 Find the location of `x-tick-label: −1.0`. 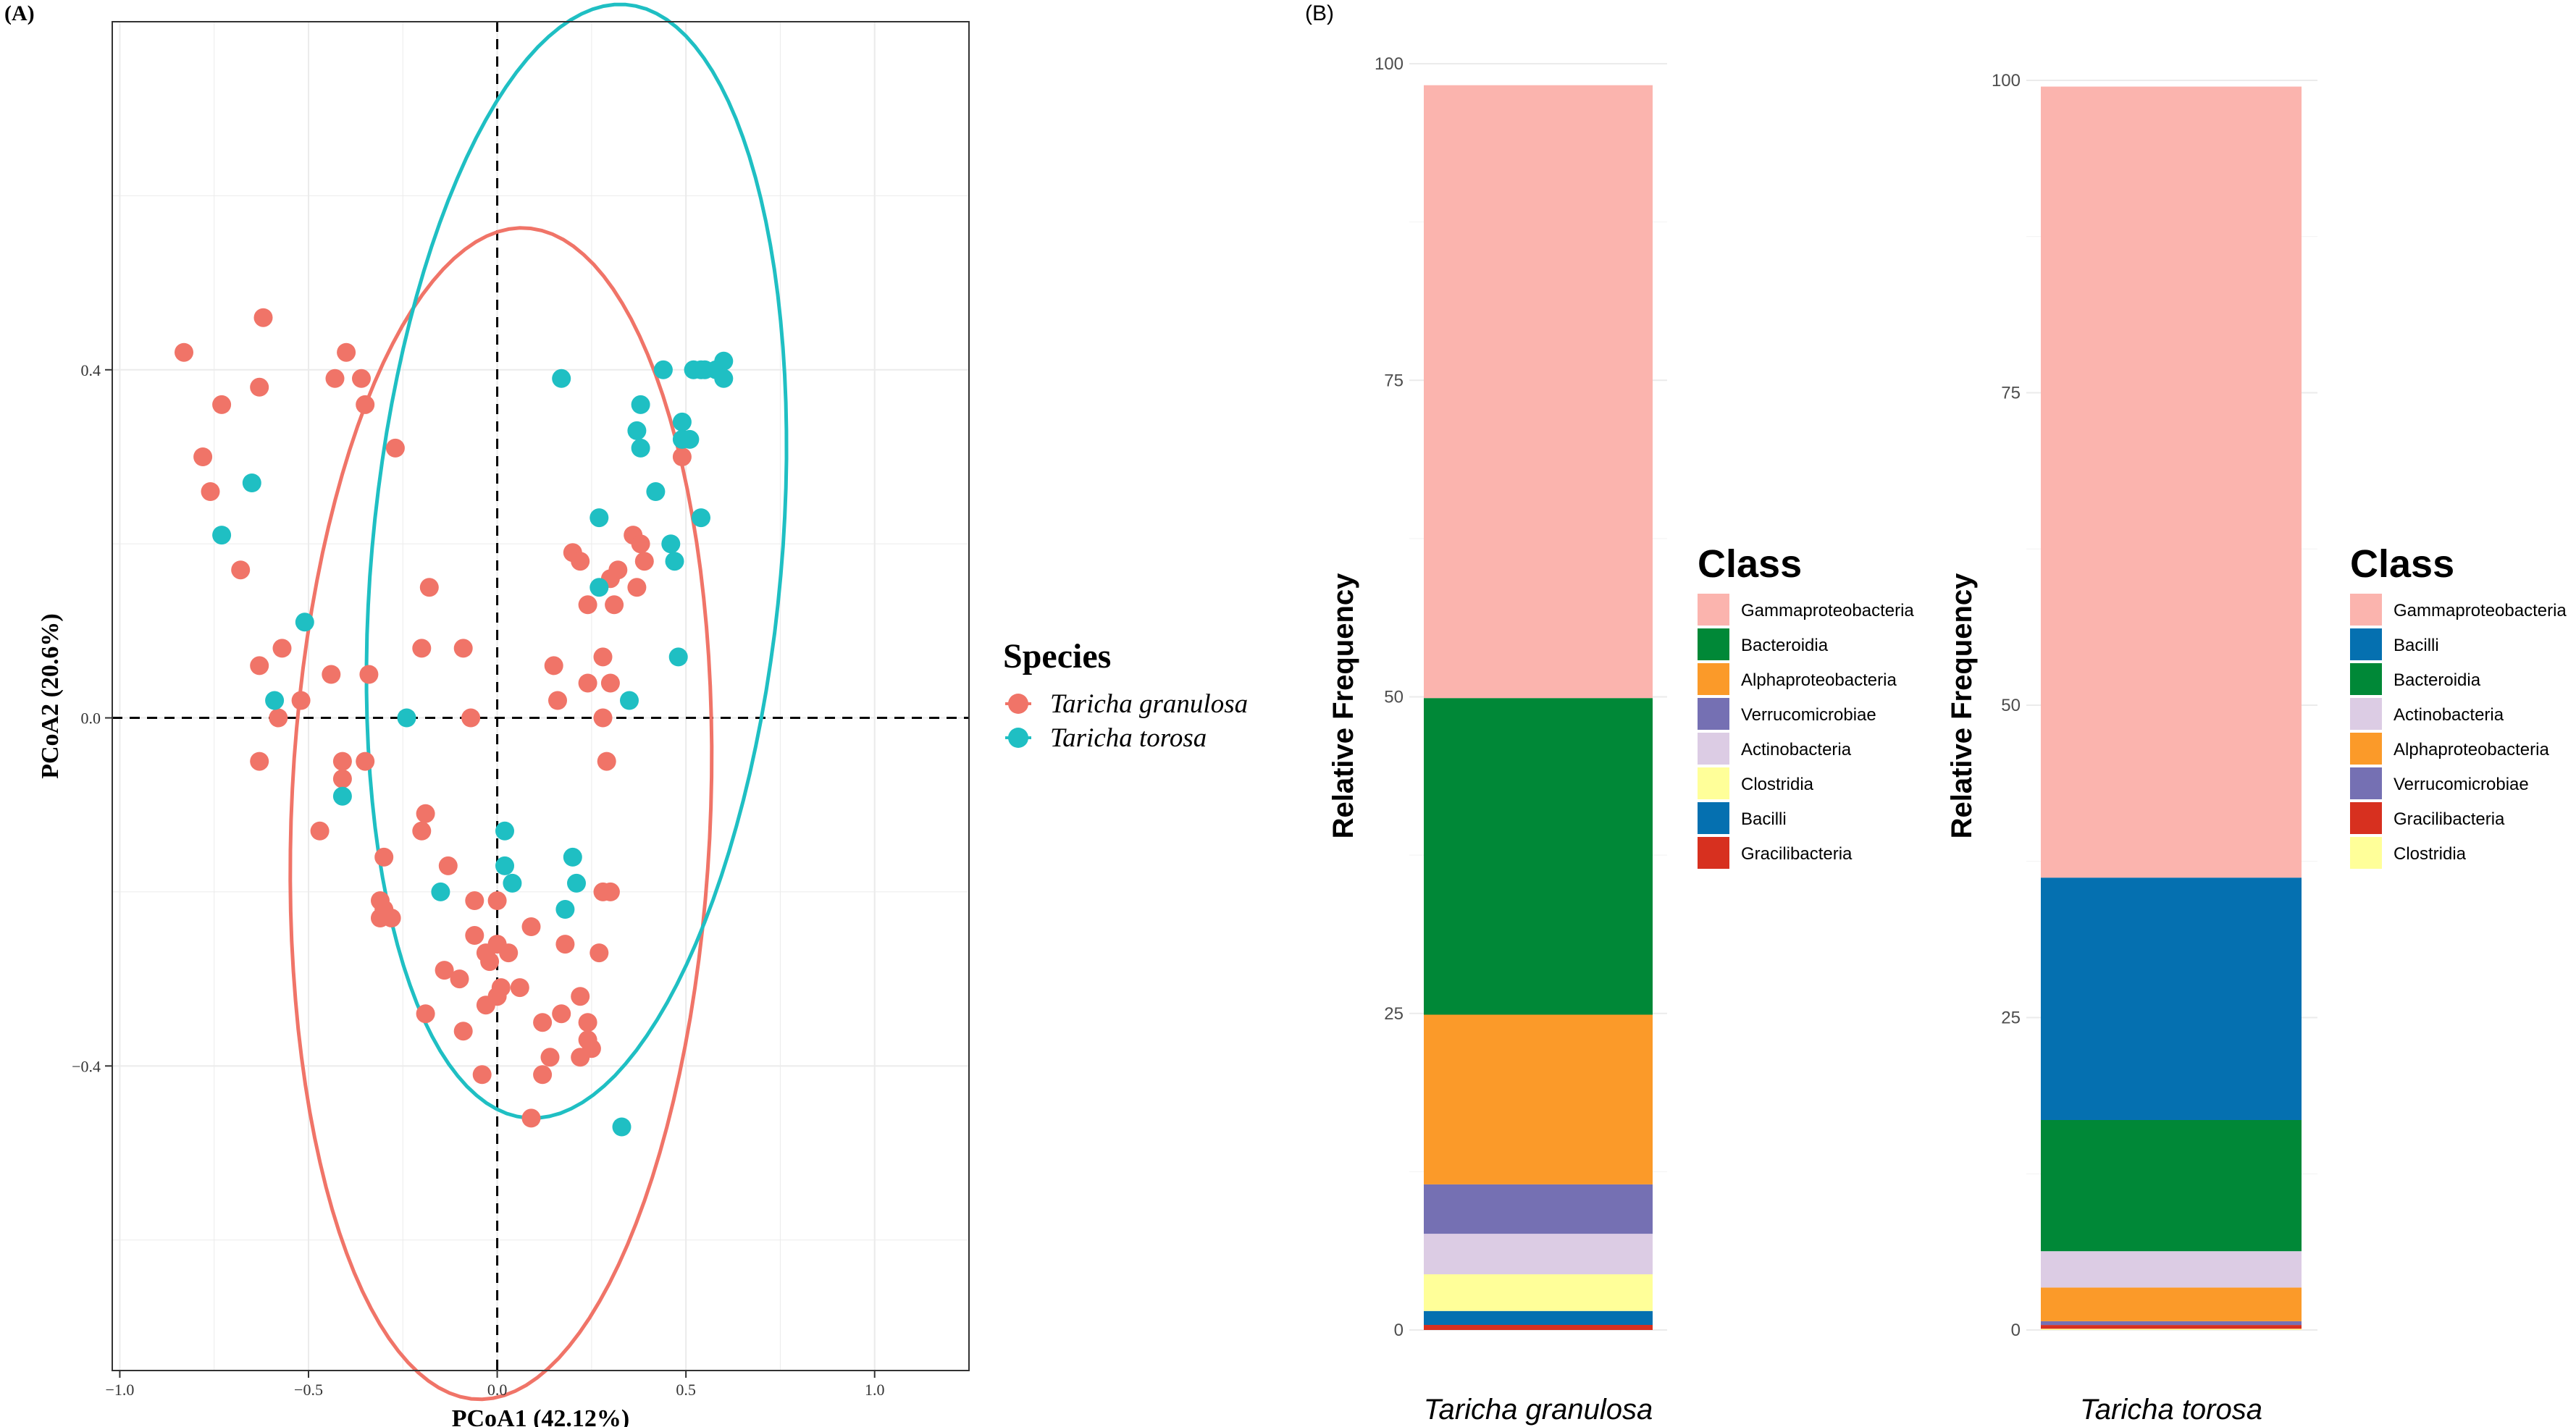

x-tick-label: −1.0 is located at coordinates (119, 1390).